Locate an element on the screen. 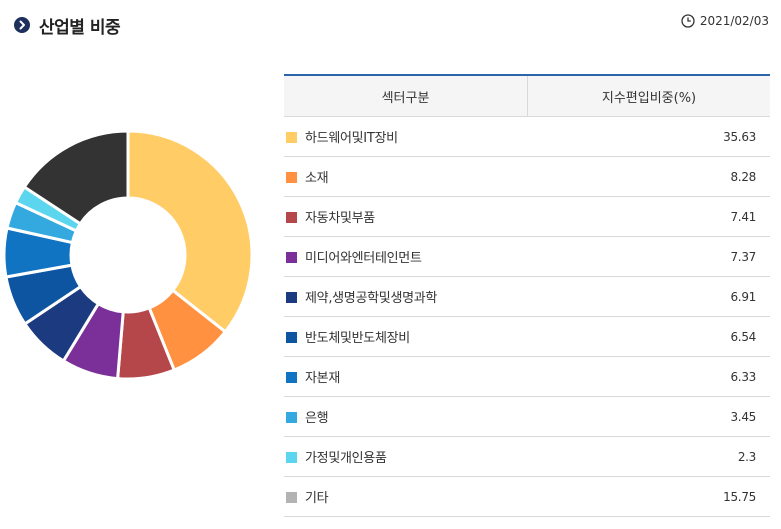 The image size is (781, 529). sector-name-cell: 제약,생명공학및생명과학 is located at coordinates (406, 296).